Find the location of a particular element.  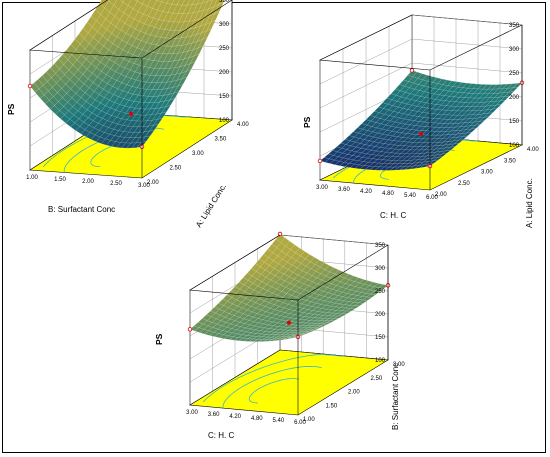

x-tick-label: 3.60 is located at coordinates (214, 415).